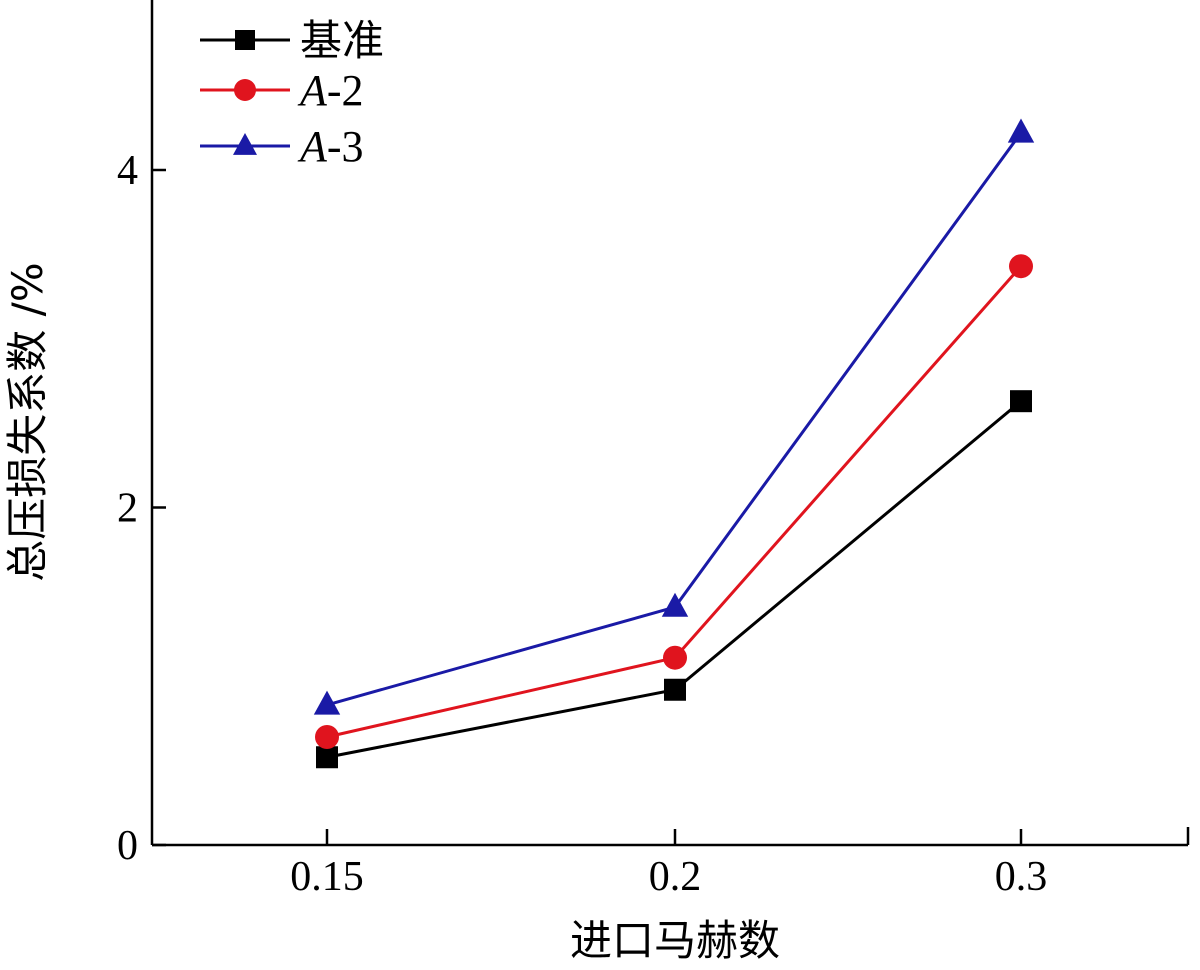 The width and height of the screenshot is (1200, 970). What do you see at coordinates (327, 877) in the screenshot?
I see `x-tick-label: 0.15` at bounding box center [327, 877].